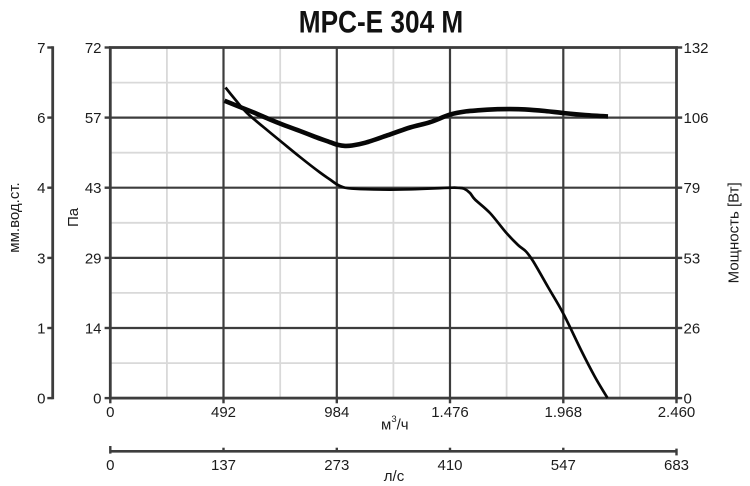  What do you see at coordinates (93, 258) in the screenshot?
I see `svg-text: 29` at bounding box center [93, 258].